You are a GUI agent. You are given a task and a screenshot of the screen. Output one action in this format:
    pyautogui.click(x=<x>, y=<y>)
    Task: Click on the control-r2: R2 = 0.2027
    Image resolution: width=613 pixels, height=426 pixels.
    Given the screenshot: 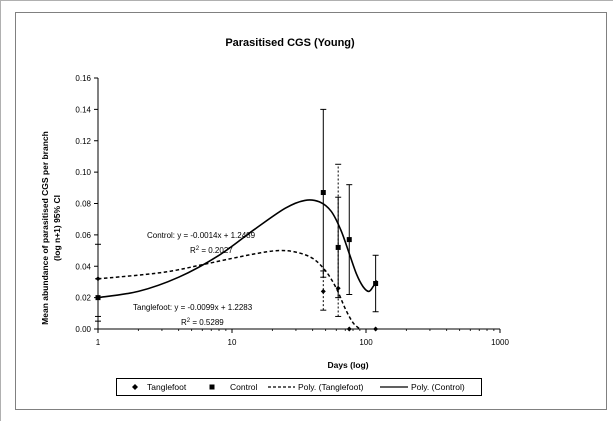 What is the action you would take?
    pyautogui.click(x=211, y=250)
    